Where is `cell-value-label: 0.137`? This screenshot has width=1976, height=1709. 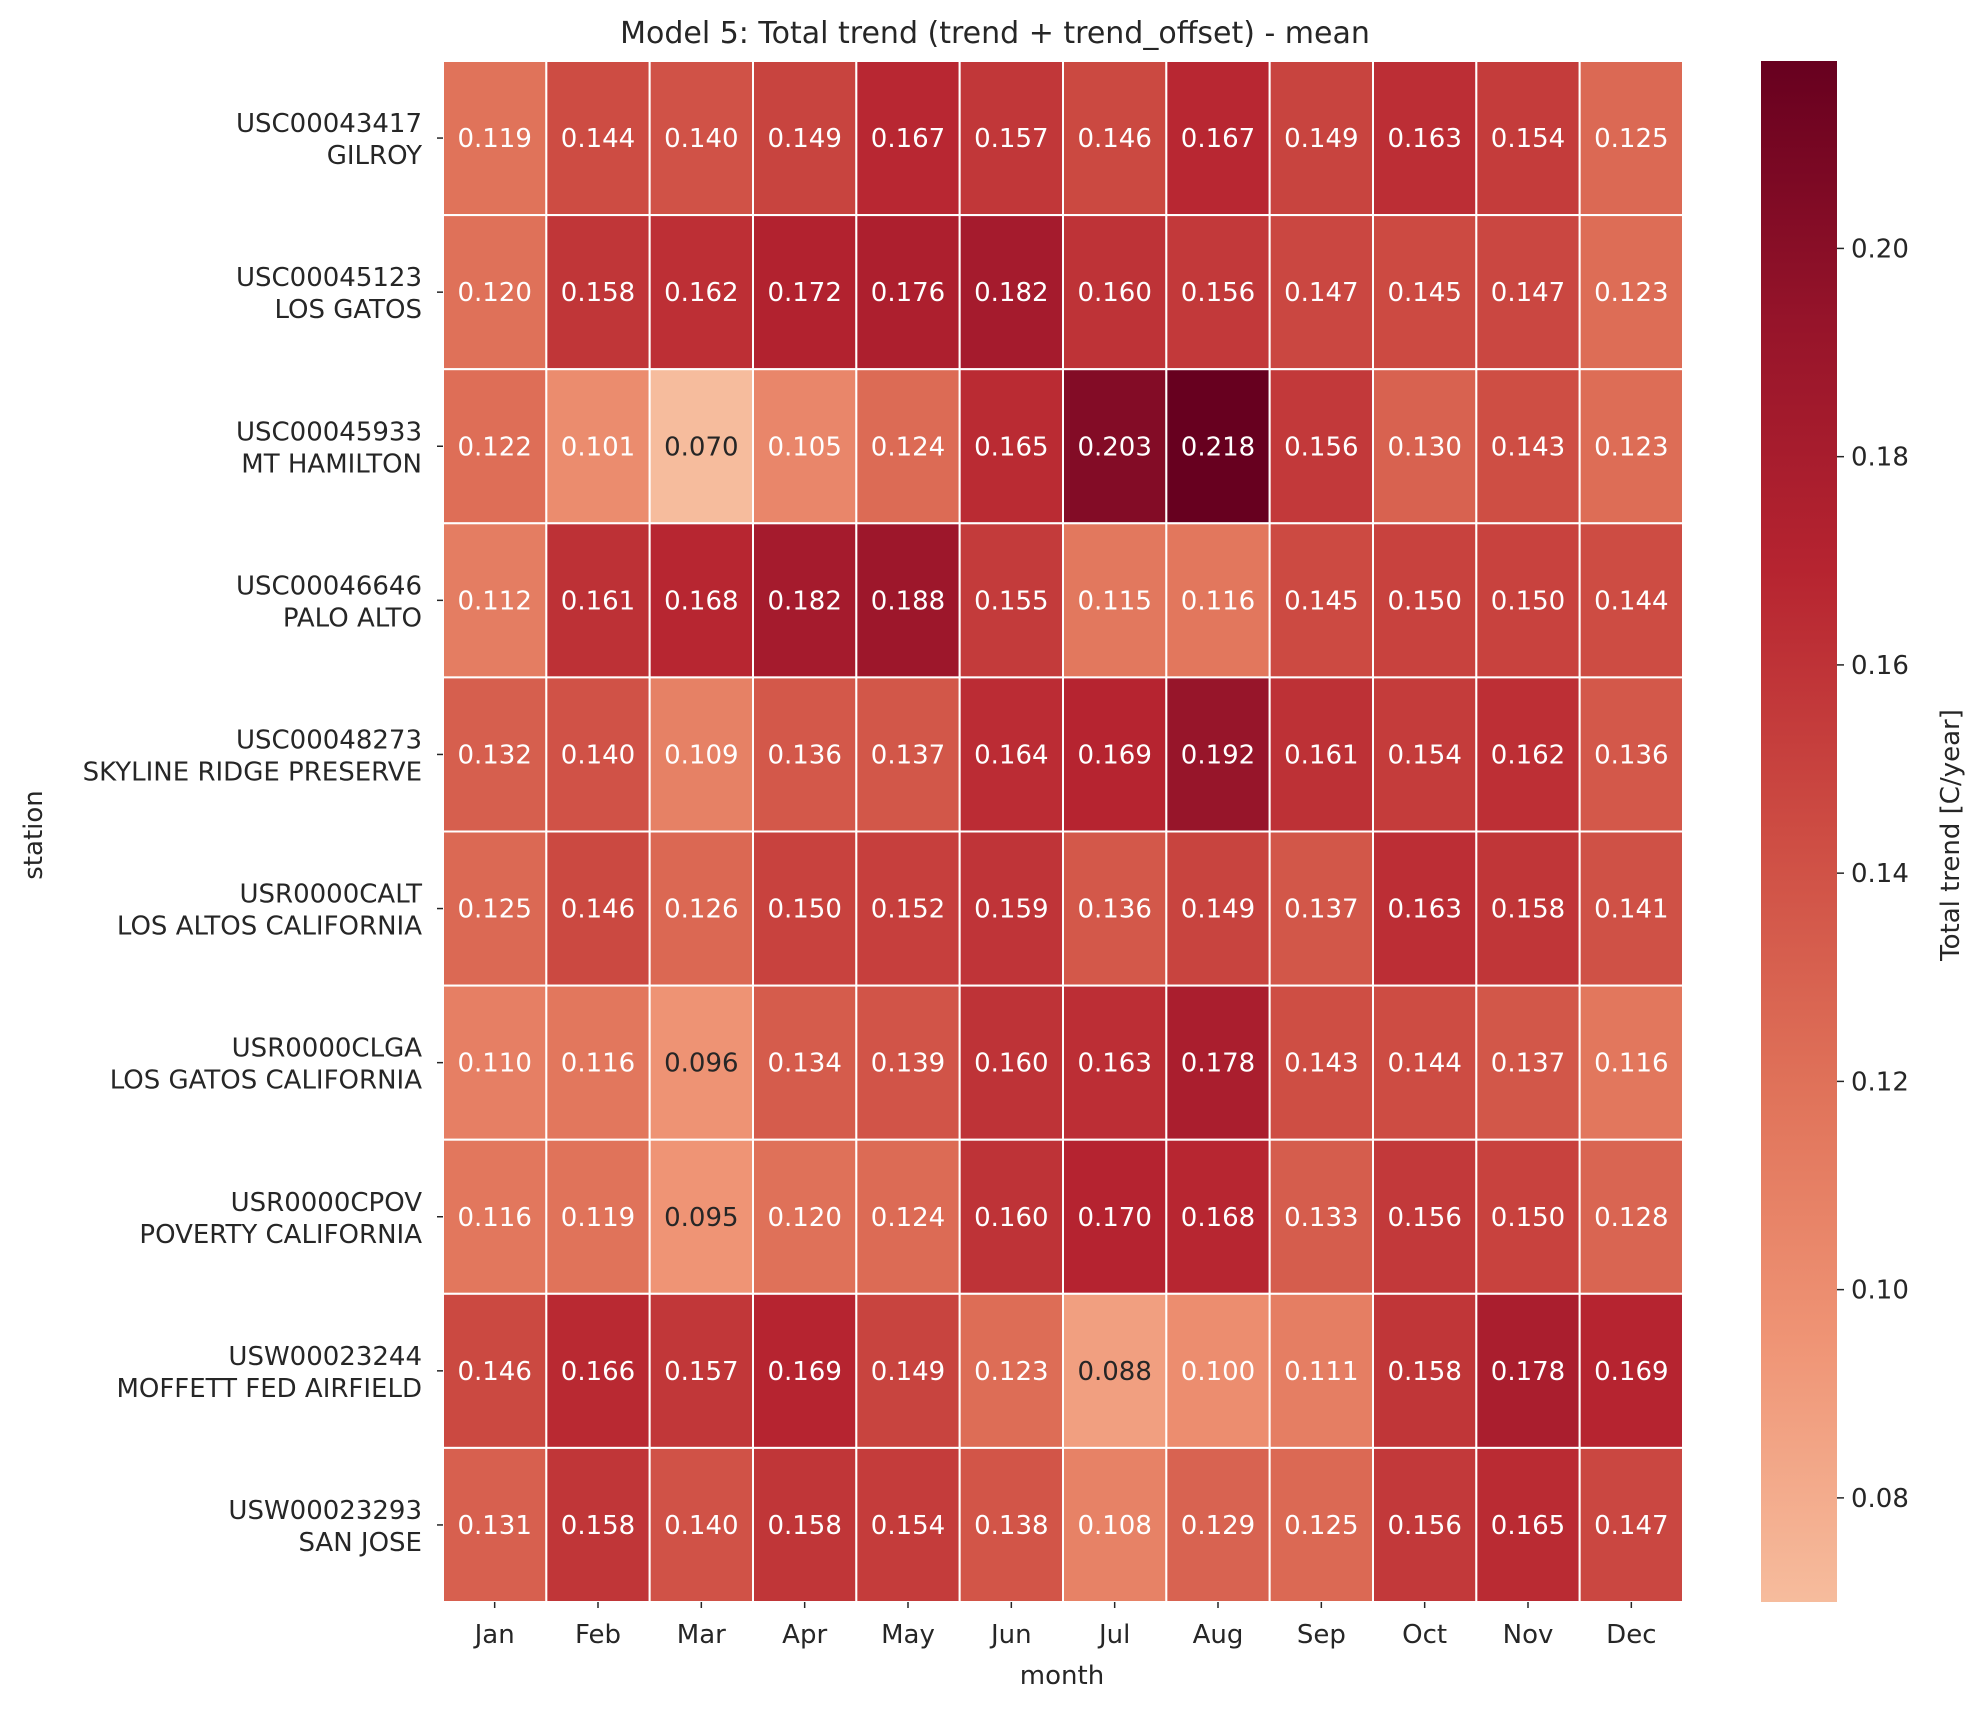 cell-value-label: 0.137 is located at coordinates (1528, 1064).